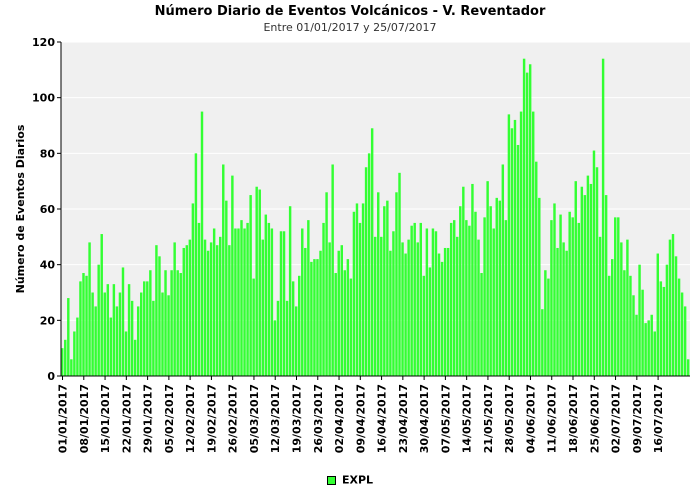  What do you see at coordinates (297, 418) in the screenshot?
I see `x-tick-label: 19/03/2017` at bounding box center [297, 418].